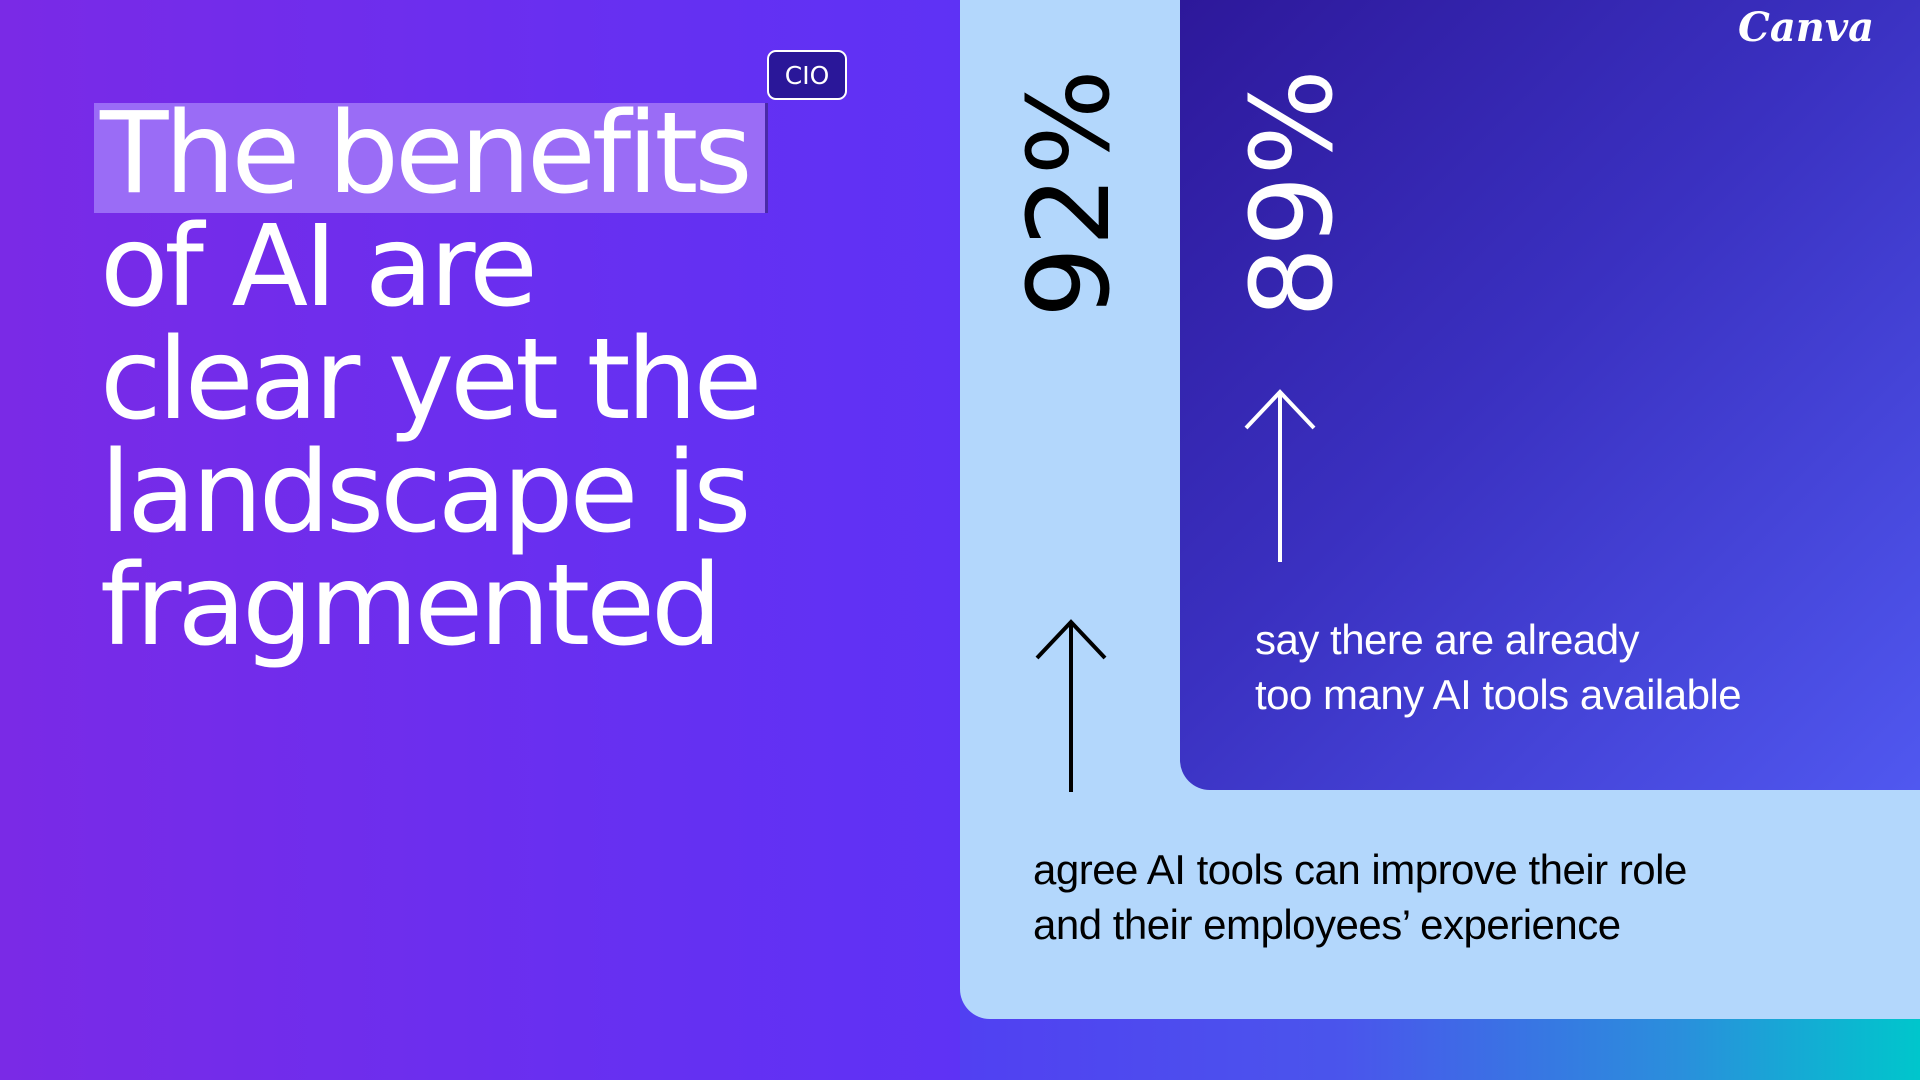 Image resolution: width=1920 pixels, height=1080 pixels. Describe the element at coordinates (1360, 869) in the screenshot. I see `stat-text-line: agree AI tools can improve their role` at that location.